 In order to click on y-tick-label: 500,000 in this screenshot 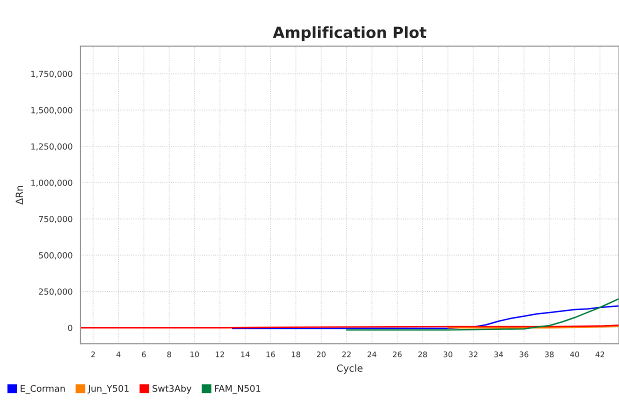, I will do `click(55, 256)`.